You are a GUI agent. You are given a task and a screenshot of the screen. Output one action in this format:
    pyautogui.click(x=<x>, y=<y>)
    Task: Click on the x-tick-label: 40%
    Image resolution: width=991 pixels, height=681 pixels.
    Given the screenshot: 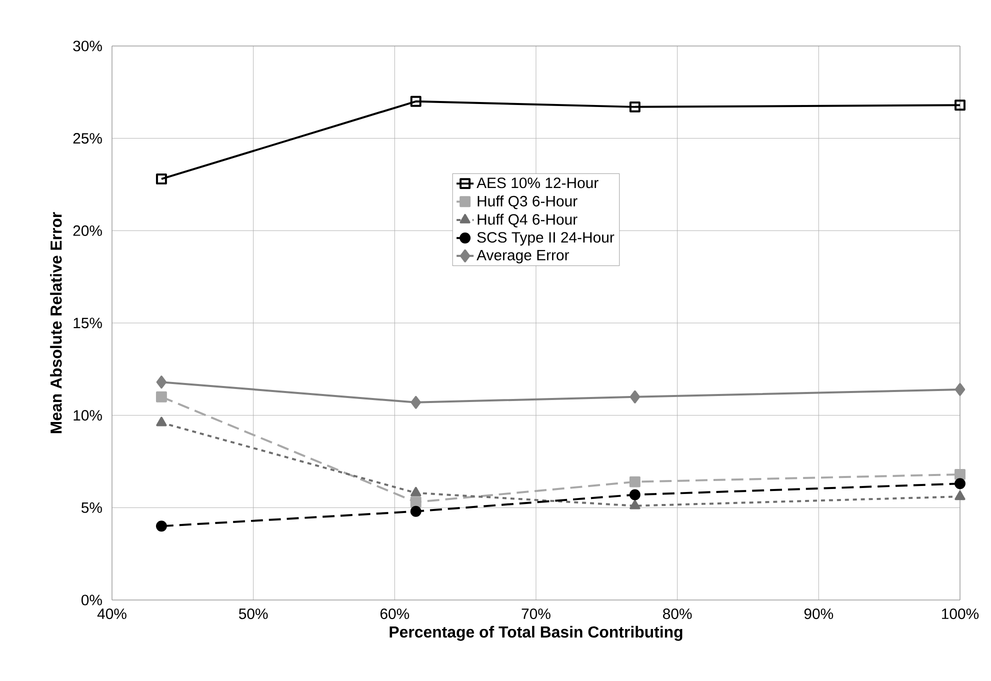 What is the action you would take?
    pyautogui.click(x=111, y=614)
    